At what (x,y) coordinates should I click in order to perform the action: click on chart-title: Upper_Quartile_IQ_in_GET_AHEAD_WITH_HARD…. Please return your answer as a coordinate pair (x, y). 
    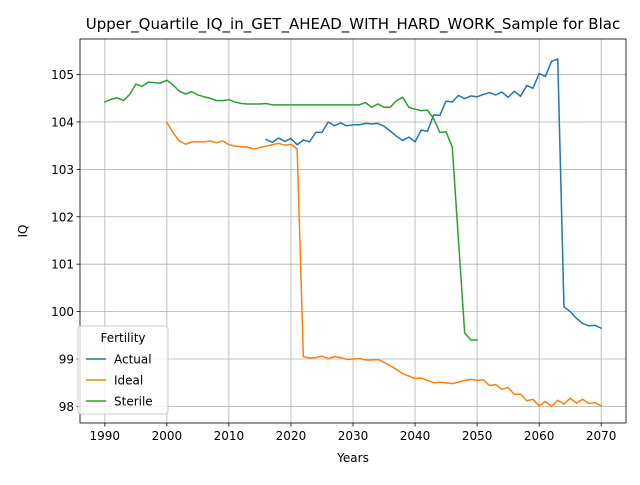
    Looking at the image, I should click on (353, 24).